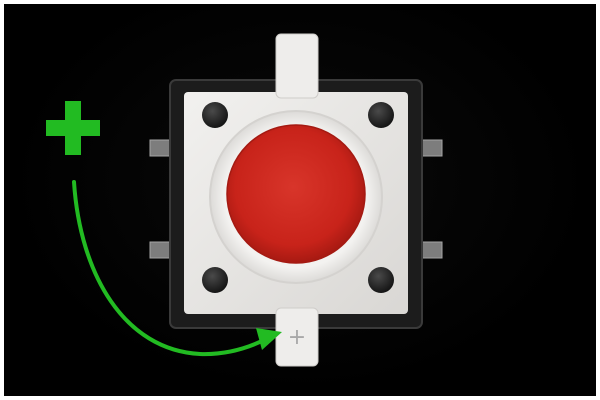 The height and width of the screenshot is (400, 600). I want to click on green-arrow, so click(173, 268).